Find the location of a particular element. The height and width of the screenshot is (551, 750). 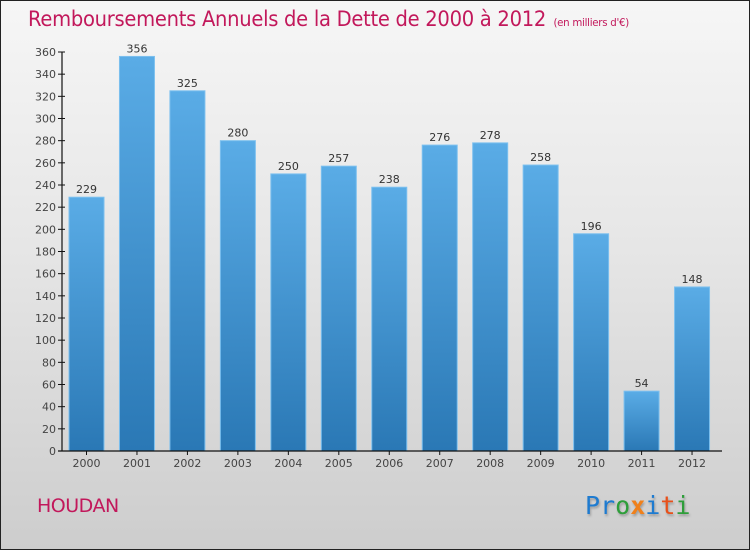

value-label-2006: 238 is located at coordinates (389, 179).